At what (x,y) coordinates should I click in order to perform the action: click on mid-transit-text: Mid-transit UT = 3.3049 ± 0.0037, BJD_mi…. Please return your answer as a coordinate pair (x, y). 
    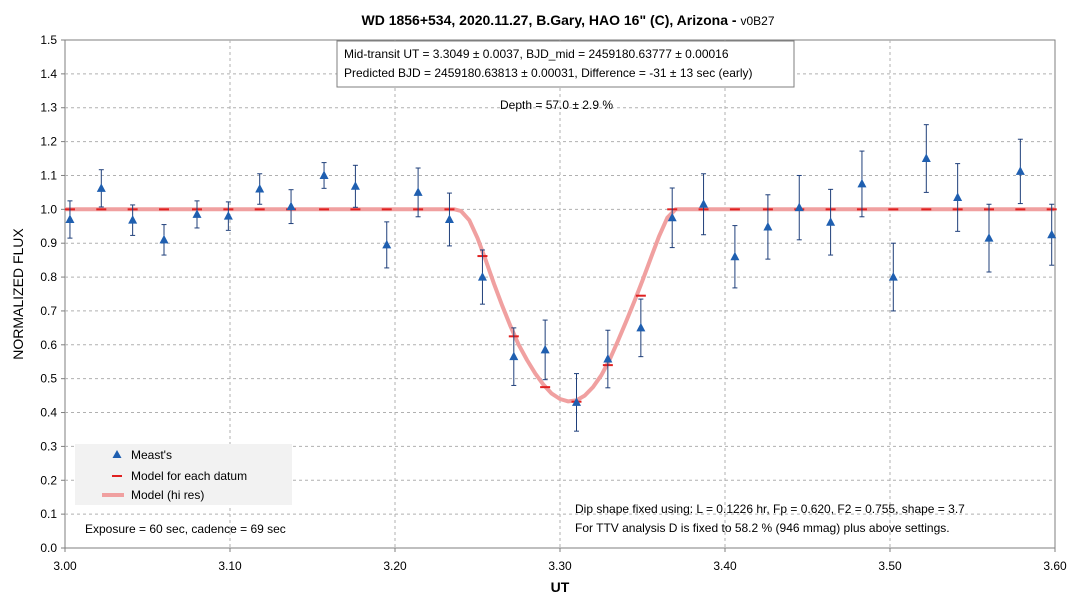
    Looking at the image, I should click on (536, 54).